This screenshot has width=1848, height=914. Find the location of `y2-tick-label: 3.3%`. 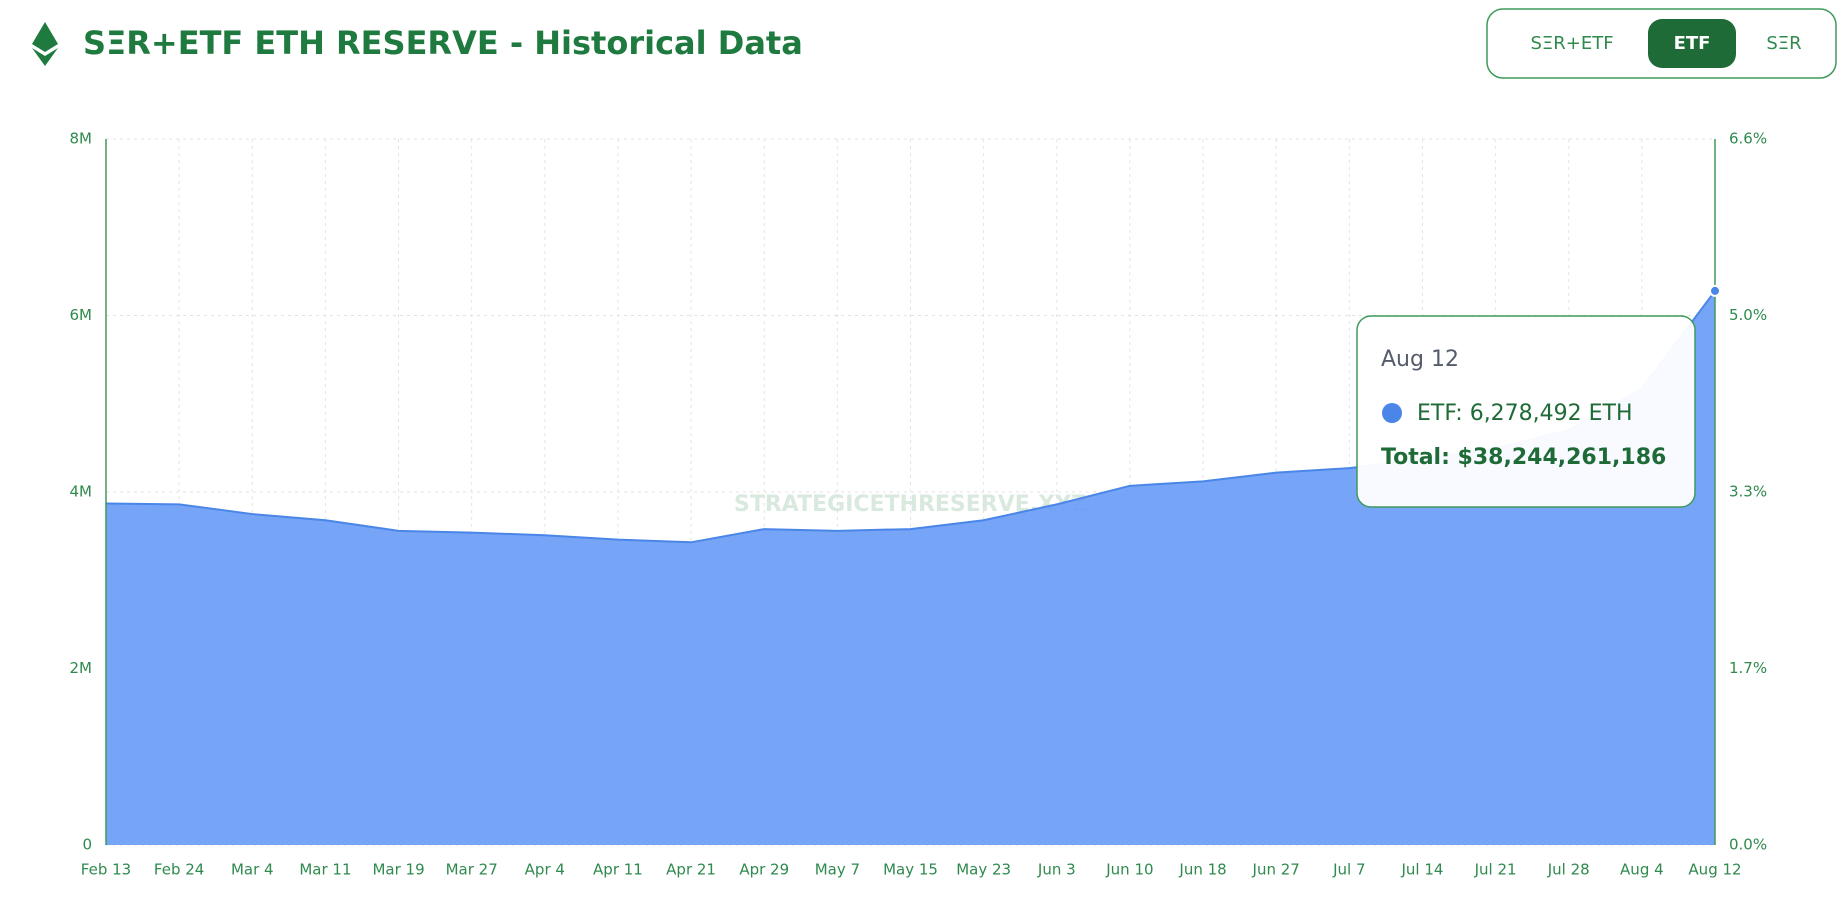

y2-tick-label: 3.3% is located at coordinates (1748, 492).